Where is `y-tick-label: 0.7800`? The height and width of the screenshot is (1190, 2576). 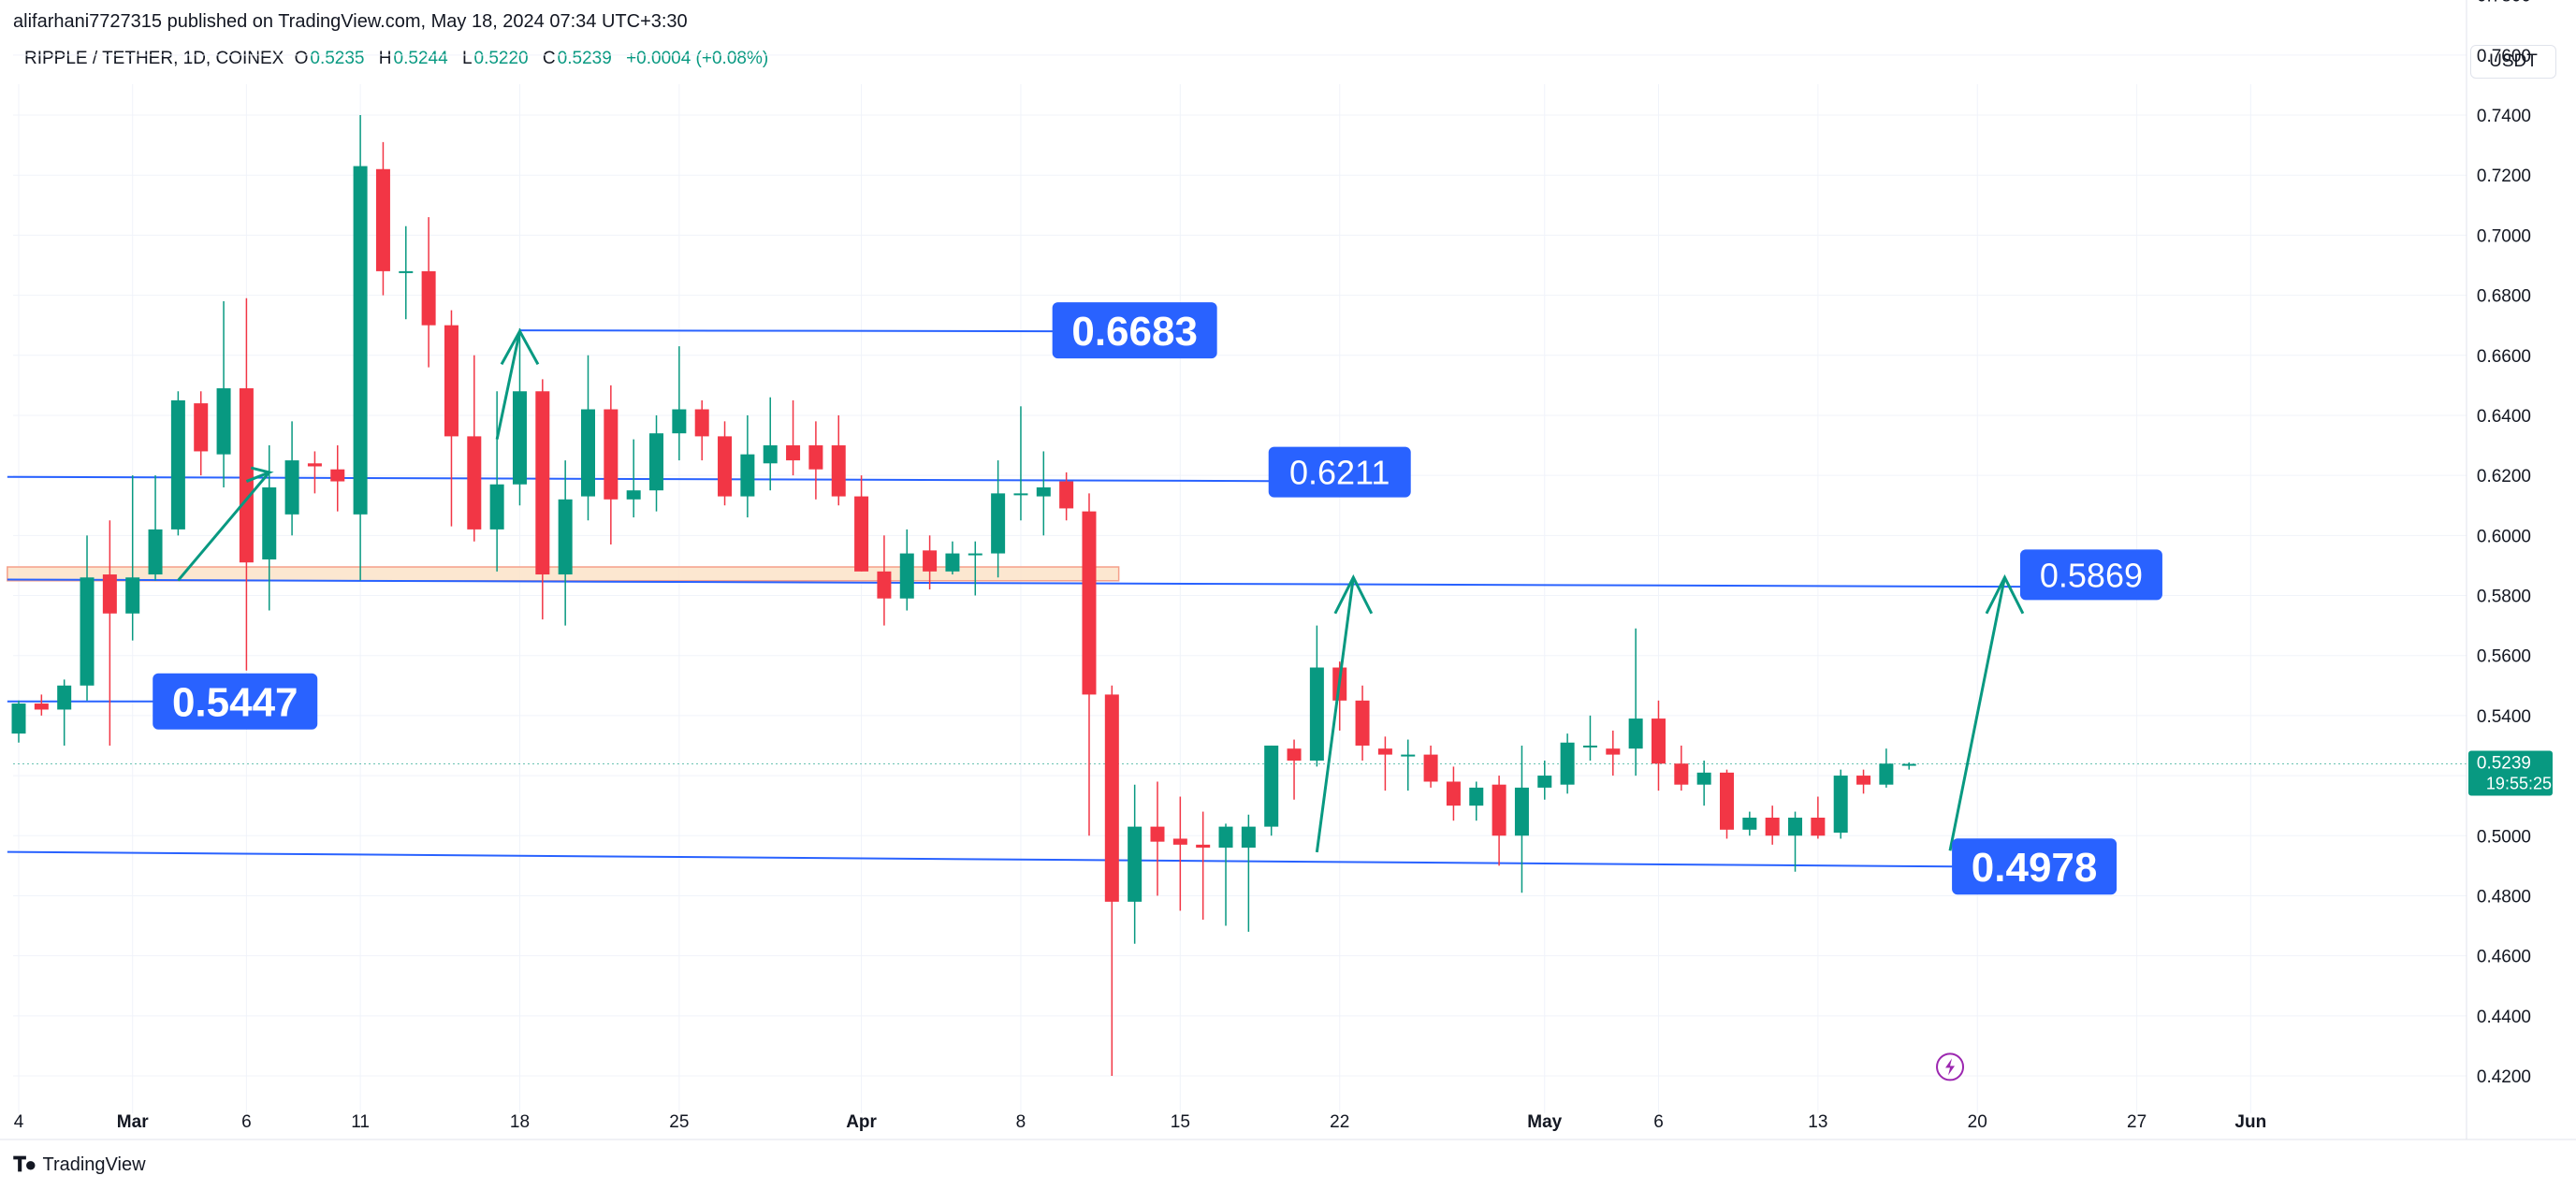
y-tick-label: 0.7800 is located at coordinates (2504, 3).